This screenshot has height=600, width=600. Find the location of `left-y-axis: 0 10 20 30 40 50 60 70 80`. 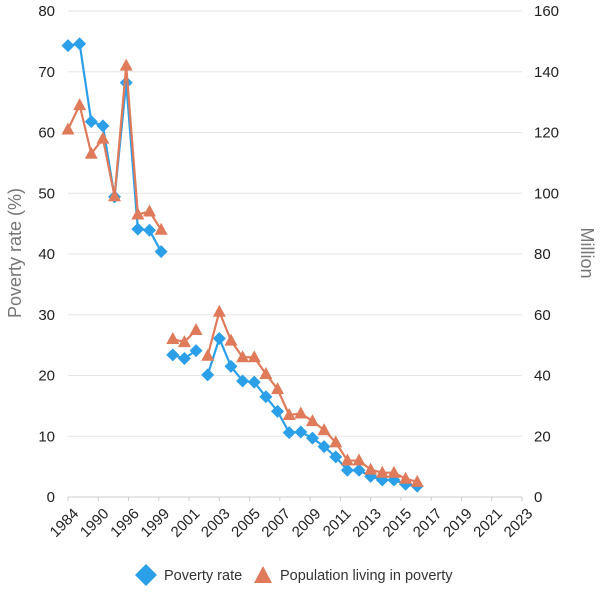

left-y-axis: 0 10 20 30 40 50 60 70 80 is located at coordinates (46, 254).